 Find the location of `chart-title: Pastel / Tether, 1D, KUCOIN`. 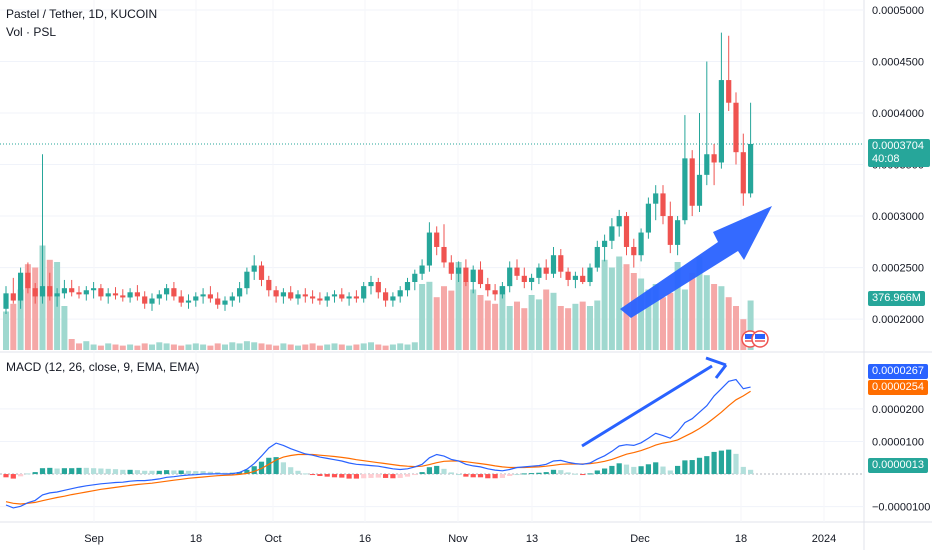

chart-title: Pastel / Tether, 1D, KUCOIN is located at coordinates (82, 14).